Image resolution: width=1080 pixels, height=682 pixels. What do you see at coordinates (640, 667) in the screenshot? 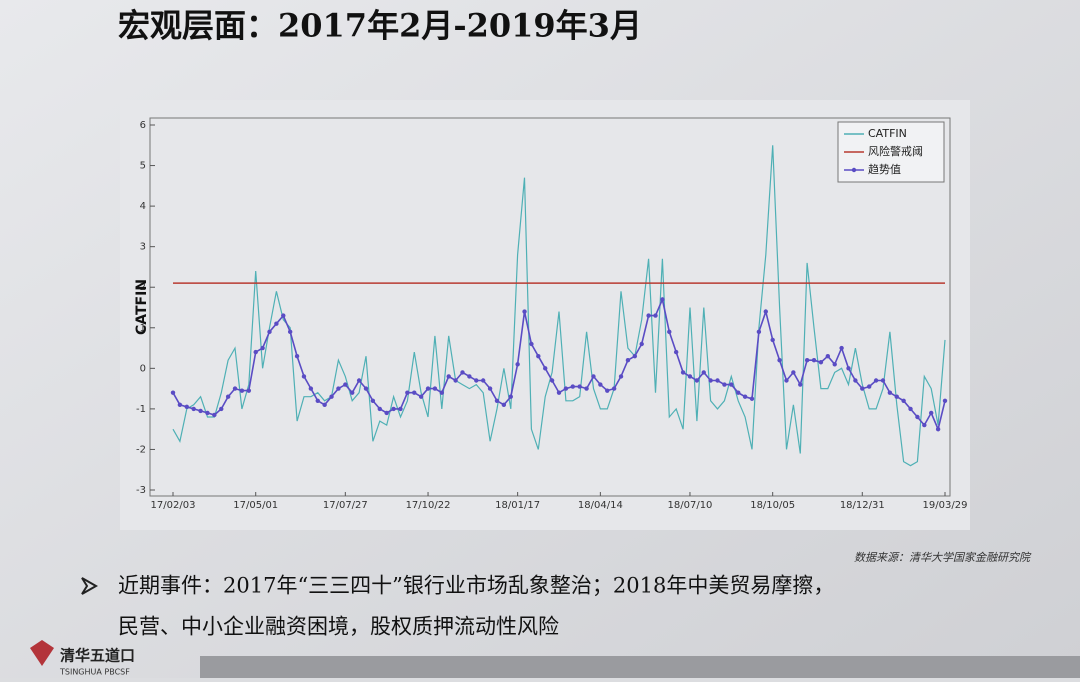
I see `footer-bar` at bounding box center [640, 667].